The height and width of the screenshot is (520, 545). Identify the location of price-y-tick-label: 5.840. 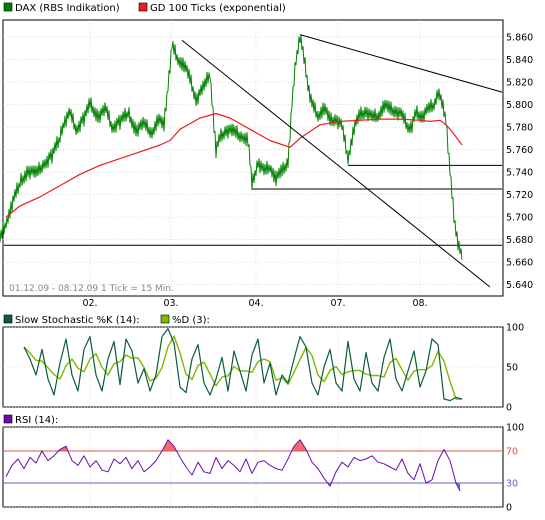
(519, 60).